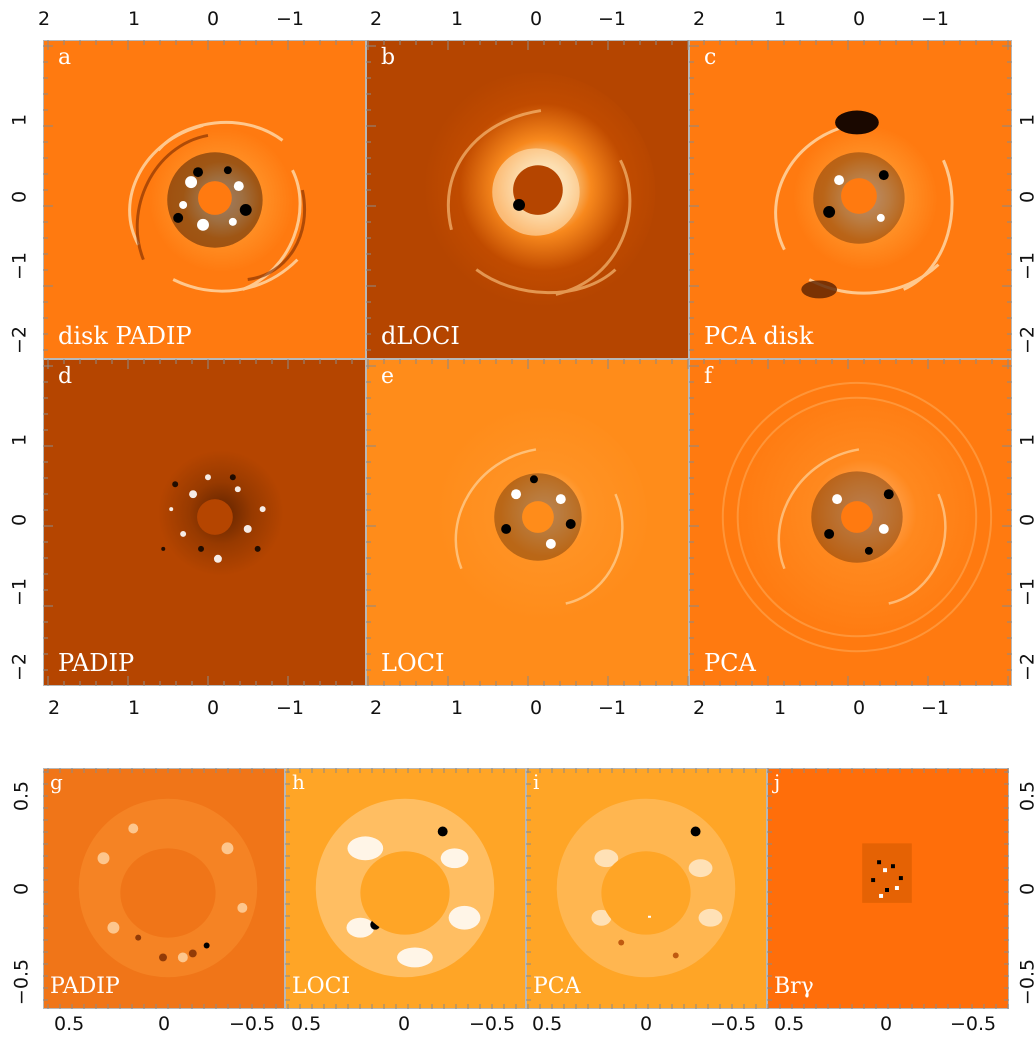 This screenshot has width=1034, height=1045. I want to click on panel-a: a disk PADIP, so click(204, 199).